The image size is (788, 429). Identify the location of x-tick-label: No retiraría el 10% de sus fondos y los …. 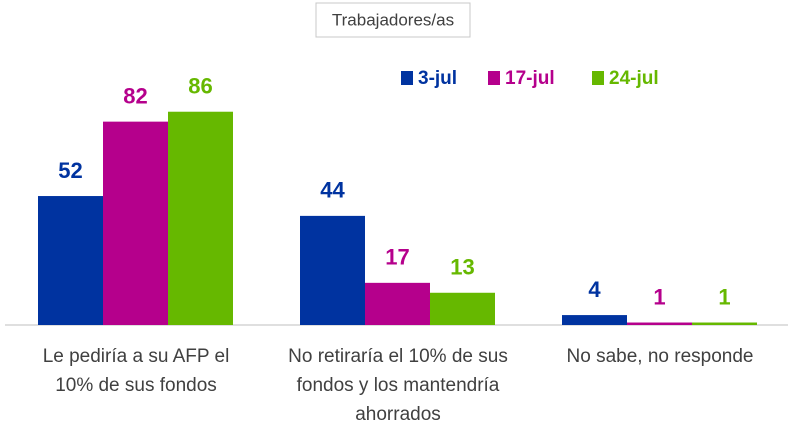
(398, 385).